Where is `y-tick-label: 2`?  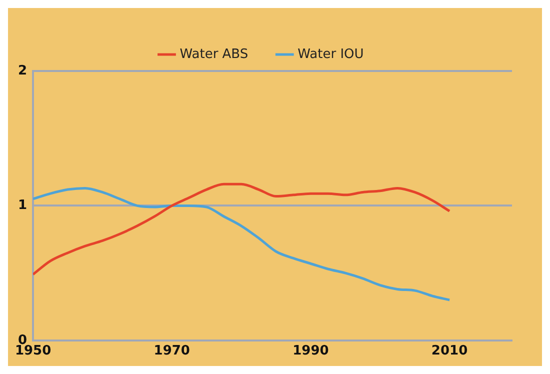 y-tick-label: 2 is located at coordinates (23, 70).